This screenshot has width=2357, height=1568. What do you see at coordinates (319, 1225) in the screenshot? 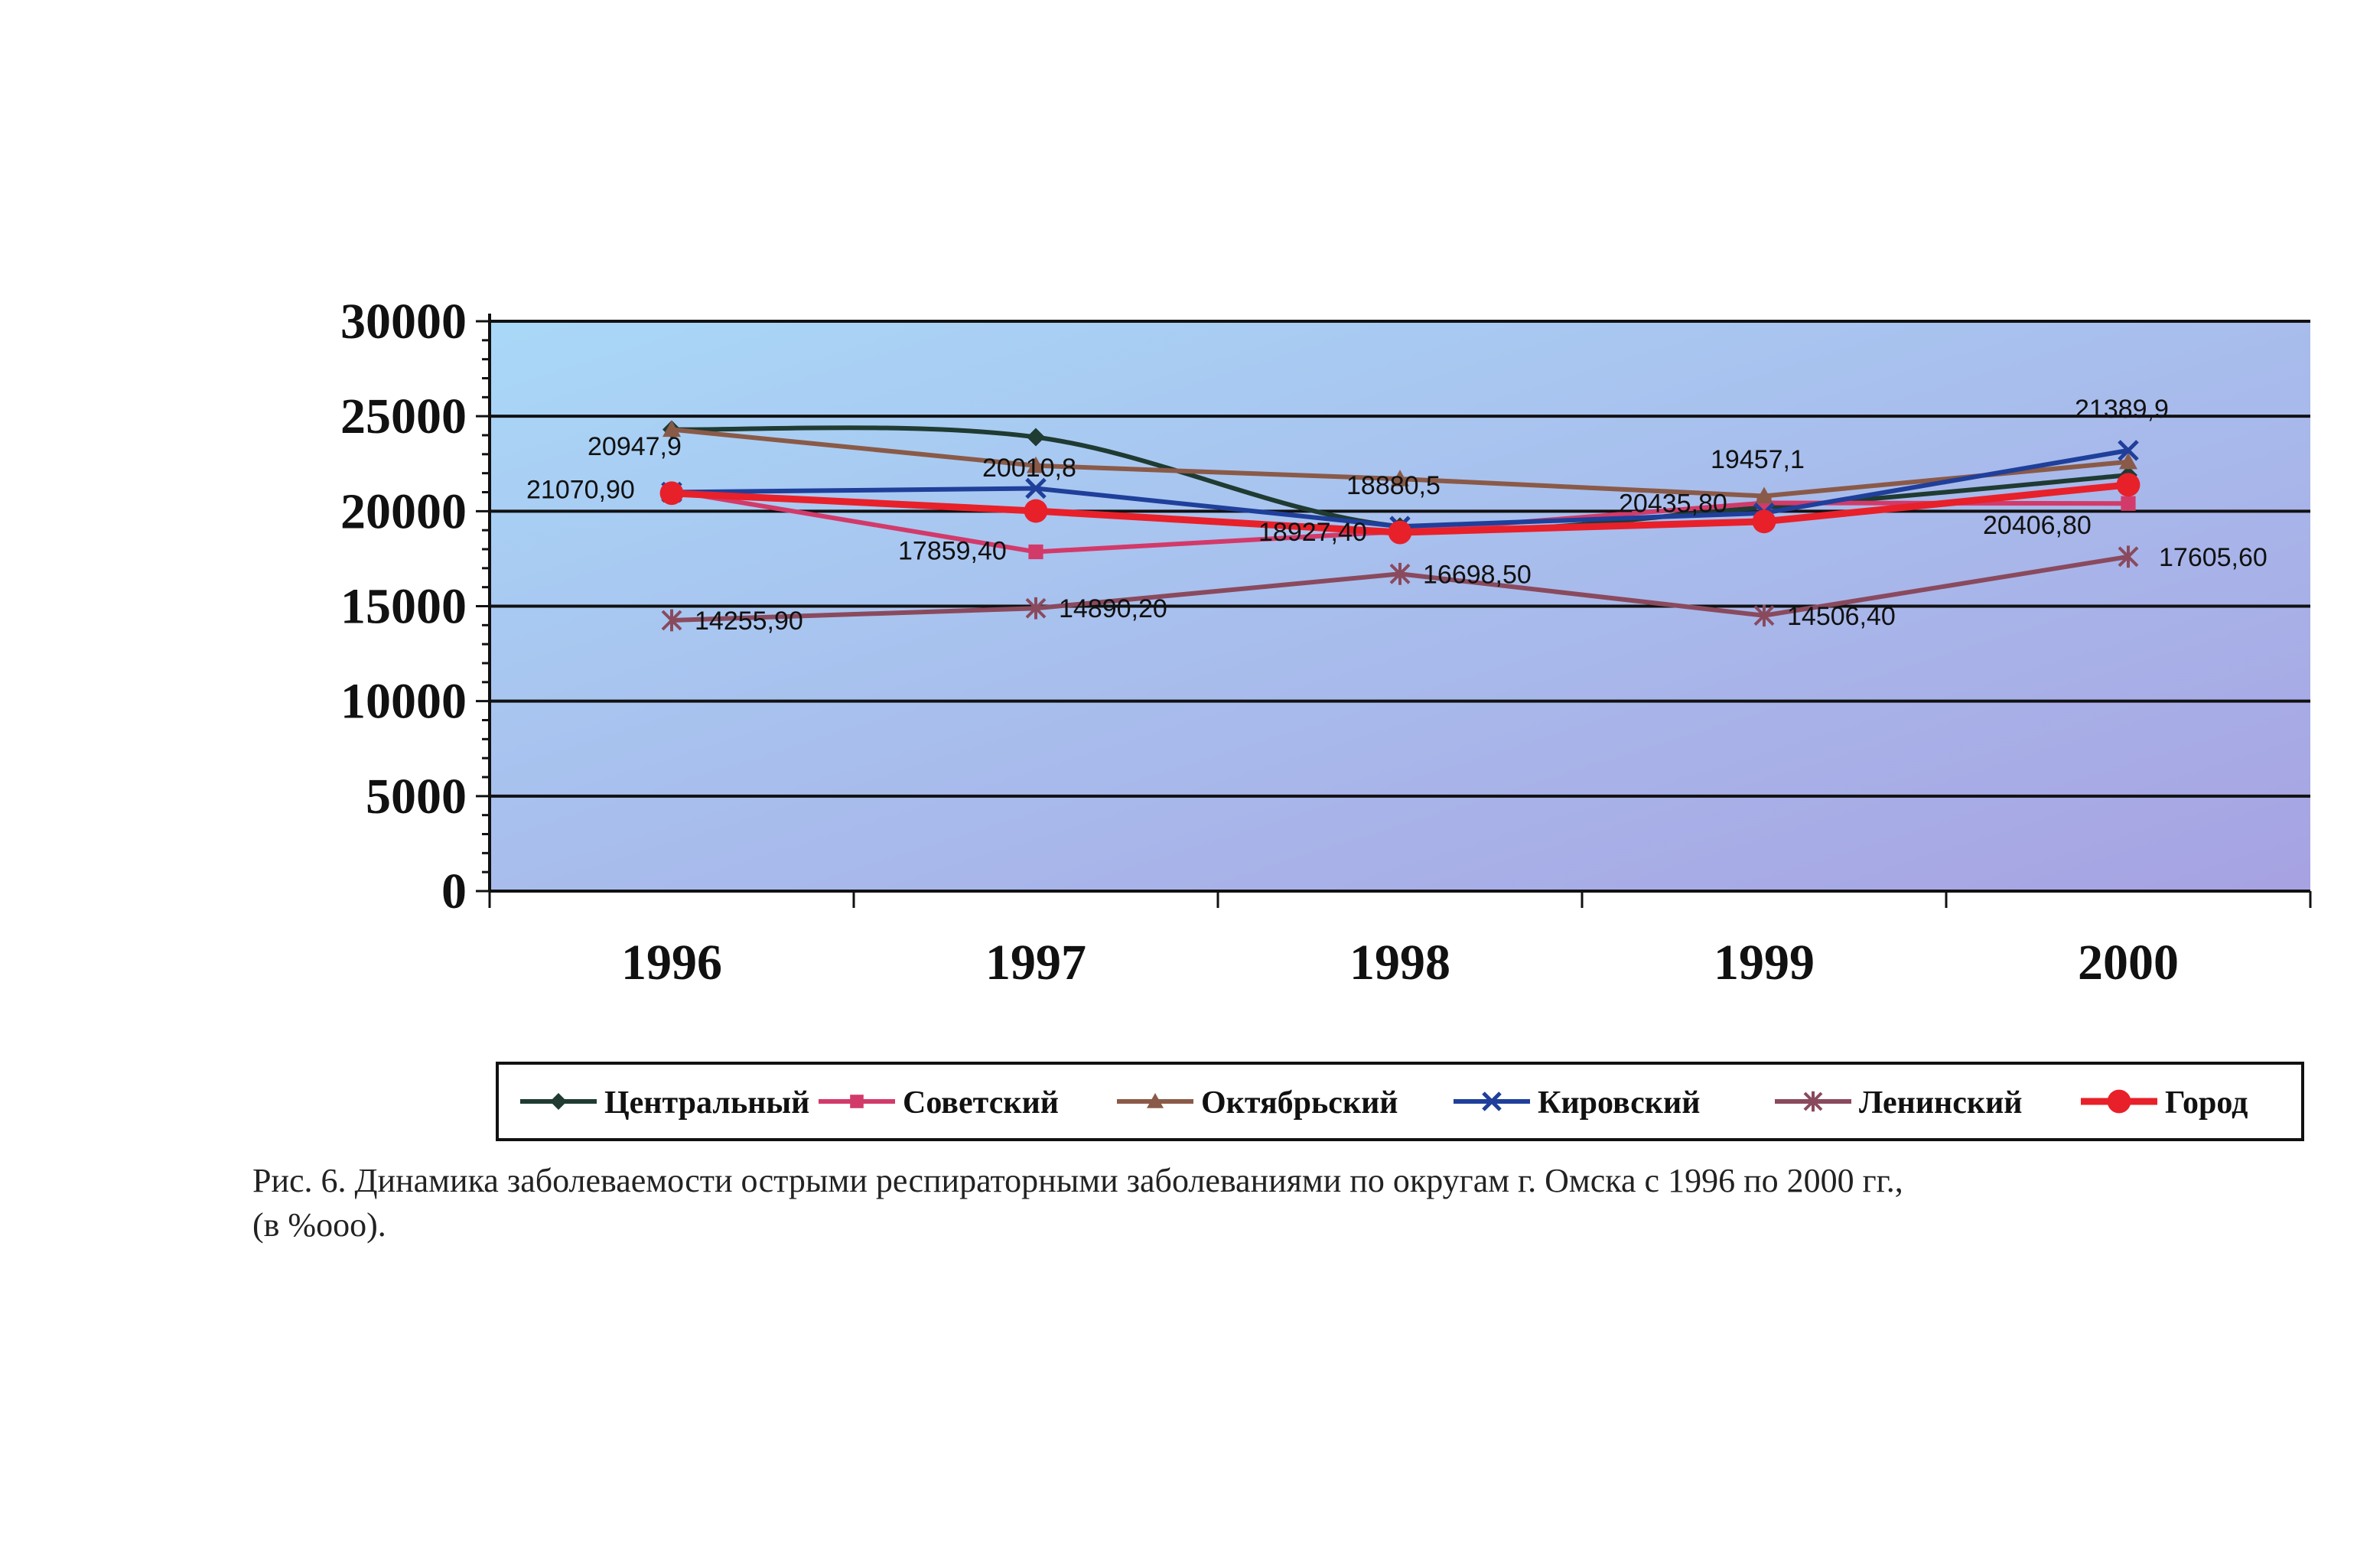
I see `caption-line-2: (в %ооо).` at bounding box center [319, 1225].